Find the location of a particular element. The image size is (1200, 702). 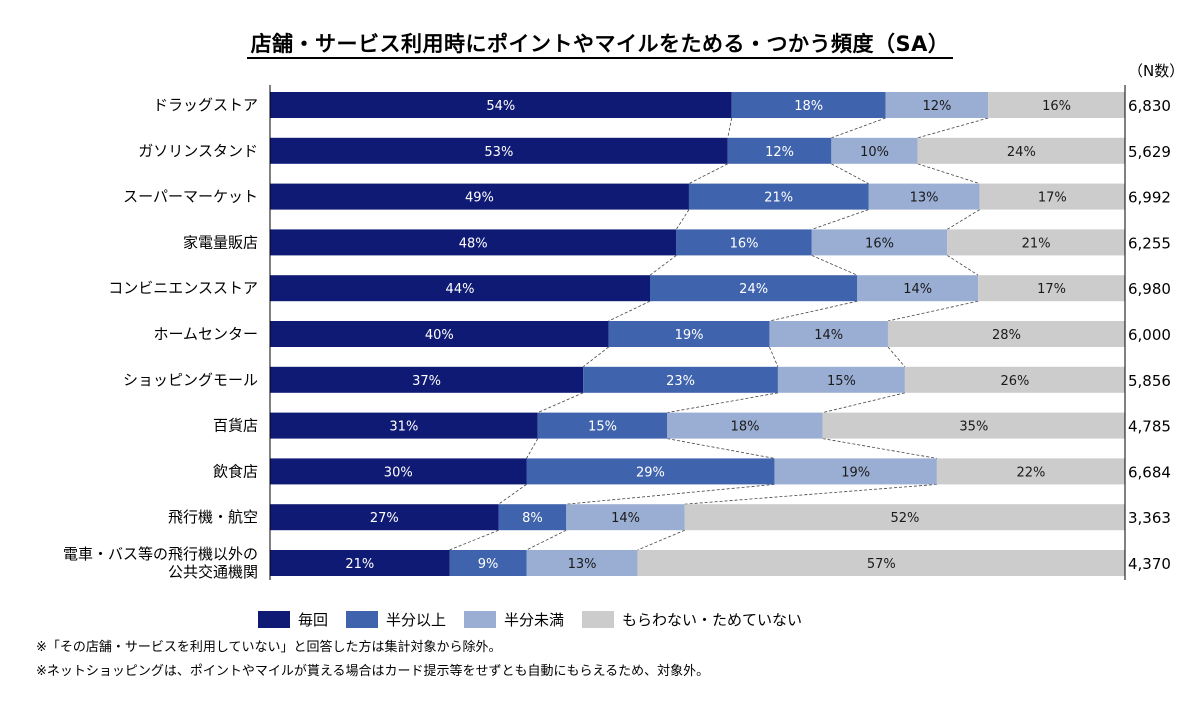

category-label: 百貨店 is located at coordinates (235, 426).